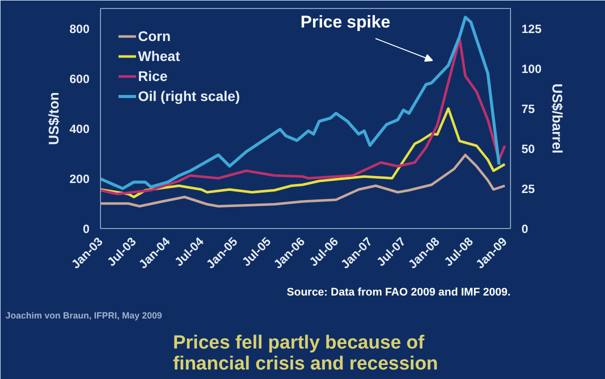 This screenshot has height=379, width=605. What do you see at coordinates (529, 189) in the screenshot?
I see `y2-tick-label: 25` at bounding box center [529, 189].